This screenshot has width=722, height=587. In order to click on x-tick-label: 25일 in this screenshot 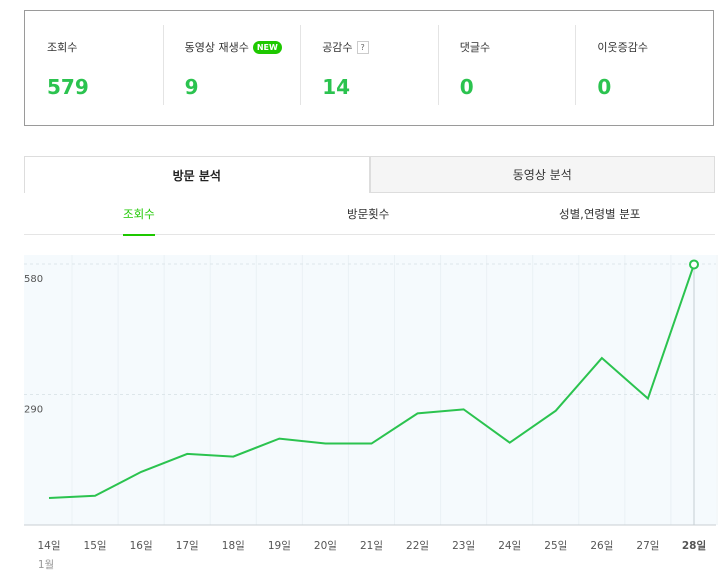, I will do `click(555, 545)`.